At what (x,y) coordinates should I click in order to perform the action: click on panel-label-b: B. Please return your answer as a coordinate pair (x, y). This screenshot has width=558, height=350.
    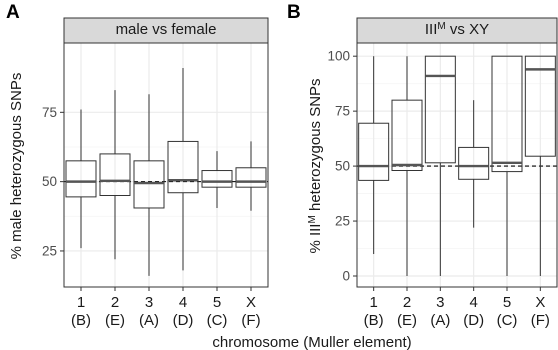
    Looking at the image, I should click on (294, 12).